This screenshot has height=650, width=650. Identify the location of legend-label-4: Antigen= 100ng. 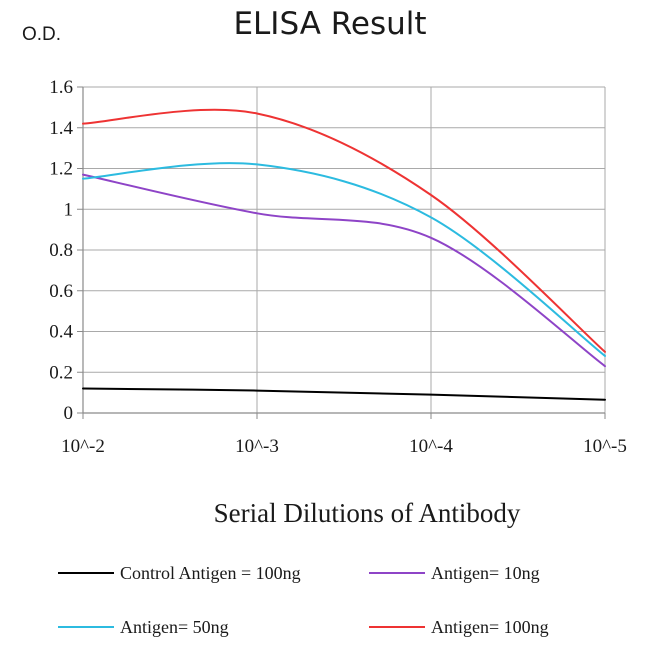
(490, 627).